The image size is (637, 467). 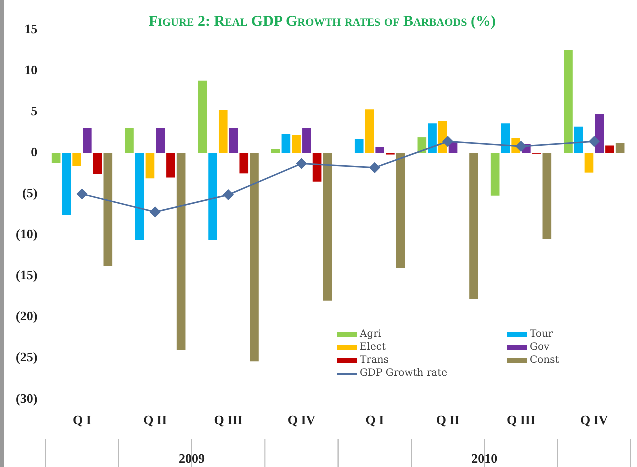 I want to click on y-tick-label: (30), so click(x=27, y=398).